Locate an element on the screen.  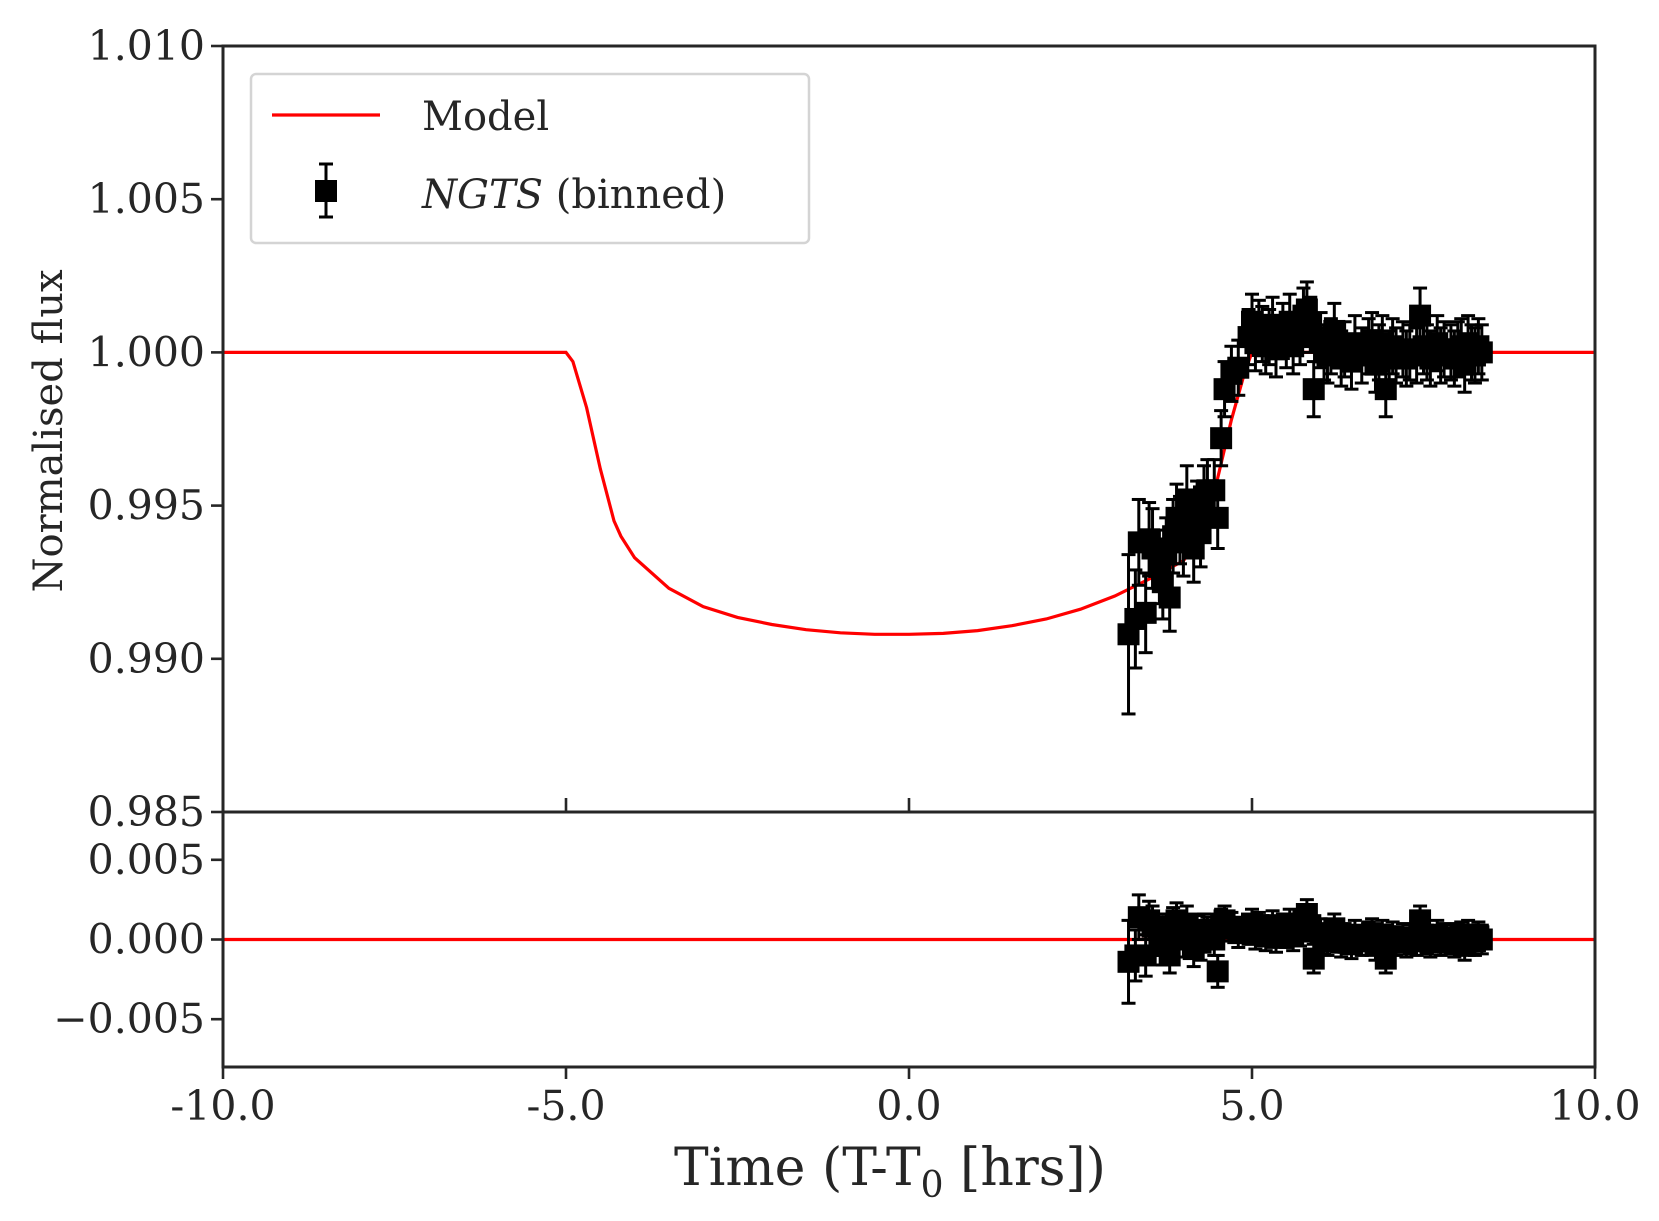
x-tick-label: 10.0 is located at coordinates (1594, 1106).